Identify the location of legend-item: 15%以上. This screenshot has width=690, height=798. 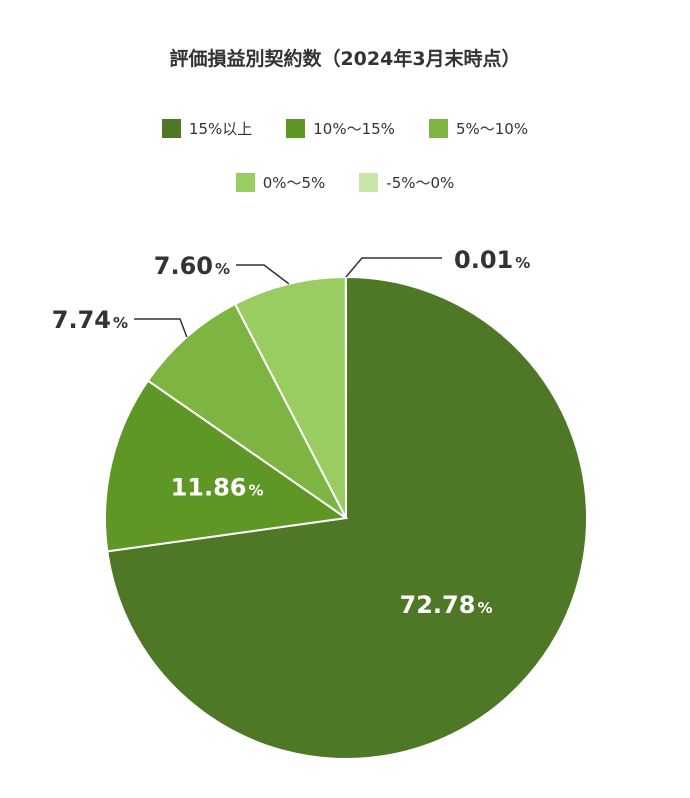
(207, 128).